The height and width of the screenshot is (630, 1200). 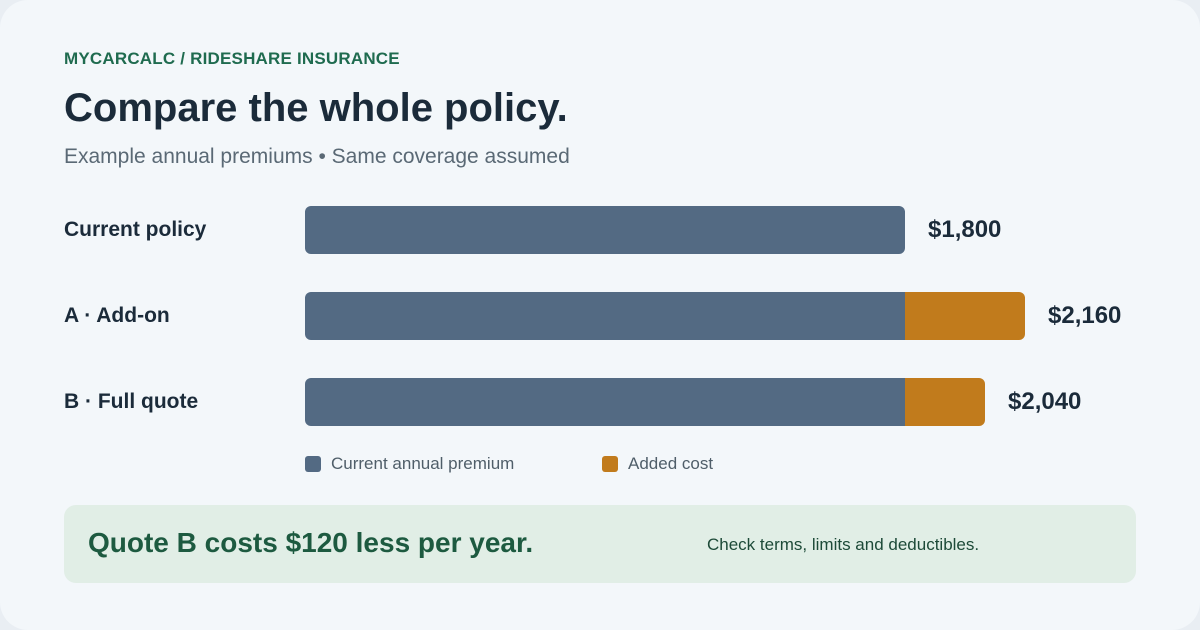 What do you see at coordinates (232, 58) in the screenshot?
I see `eyebrow-label: MYCARCALC / RIDESHARE INSURANCE` at bounding box center [232, 58].